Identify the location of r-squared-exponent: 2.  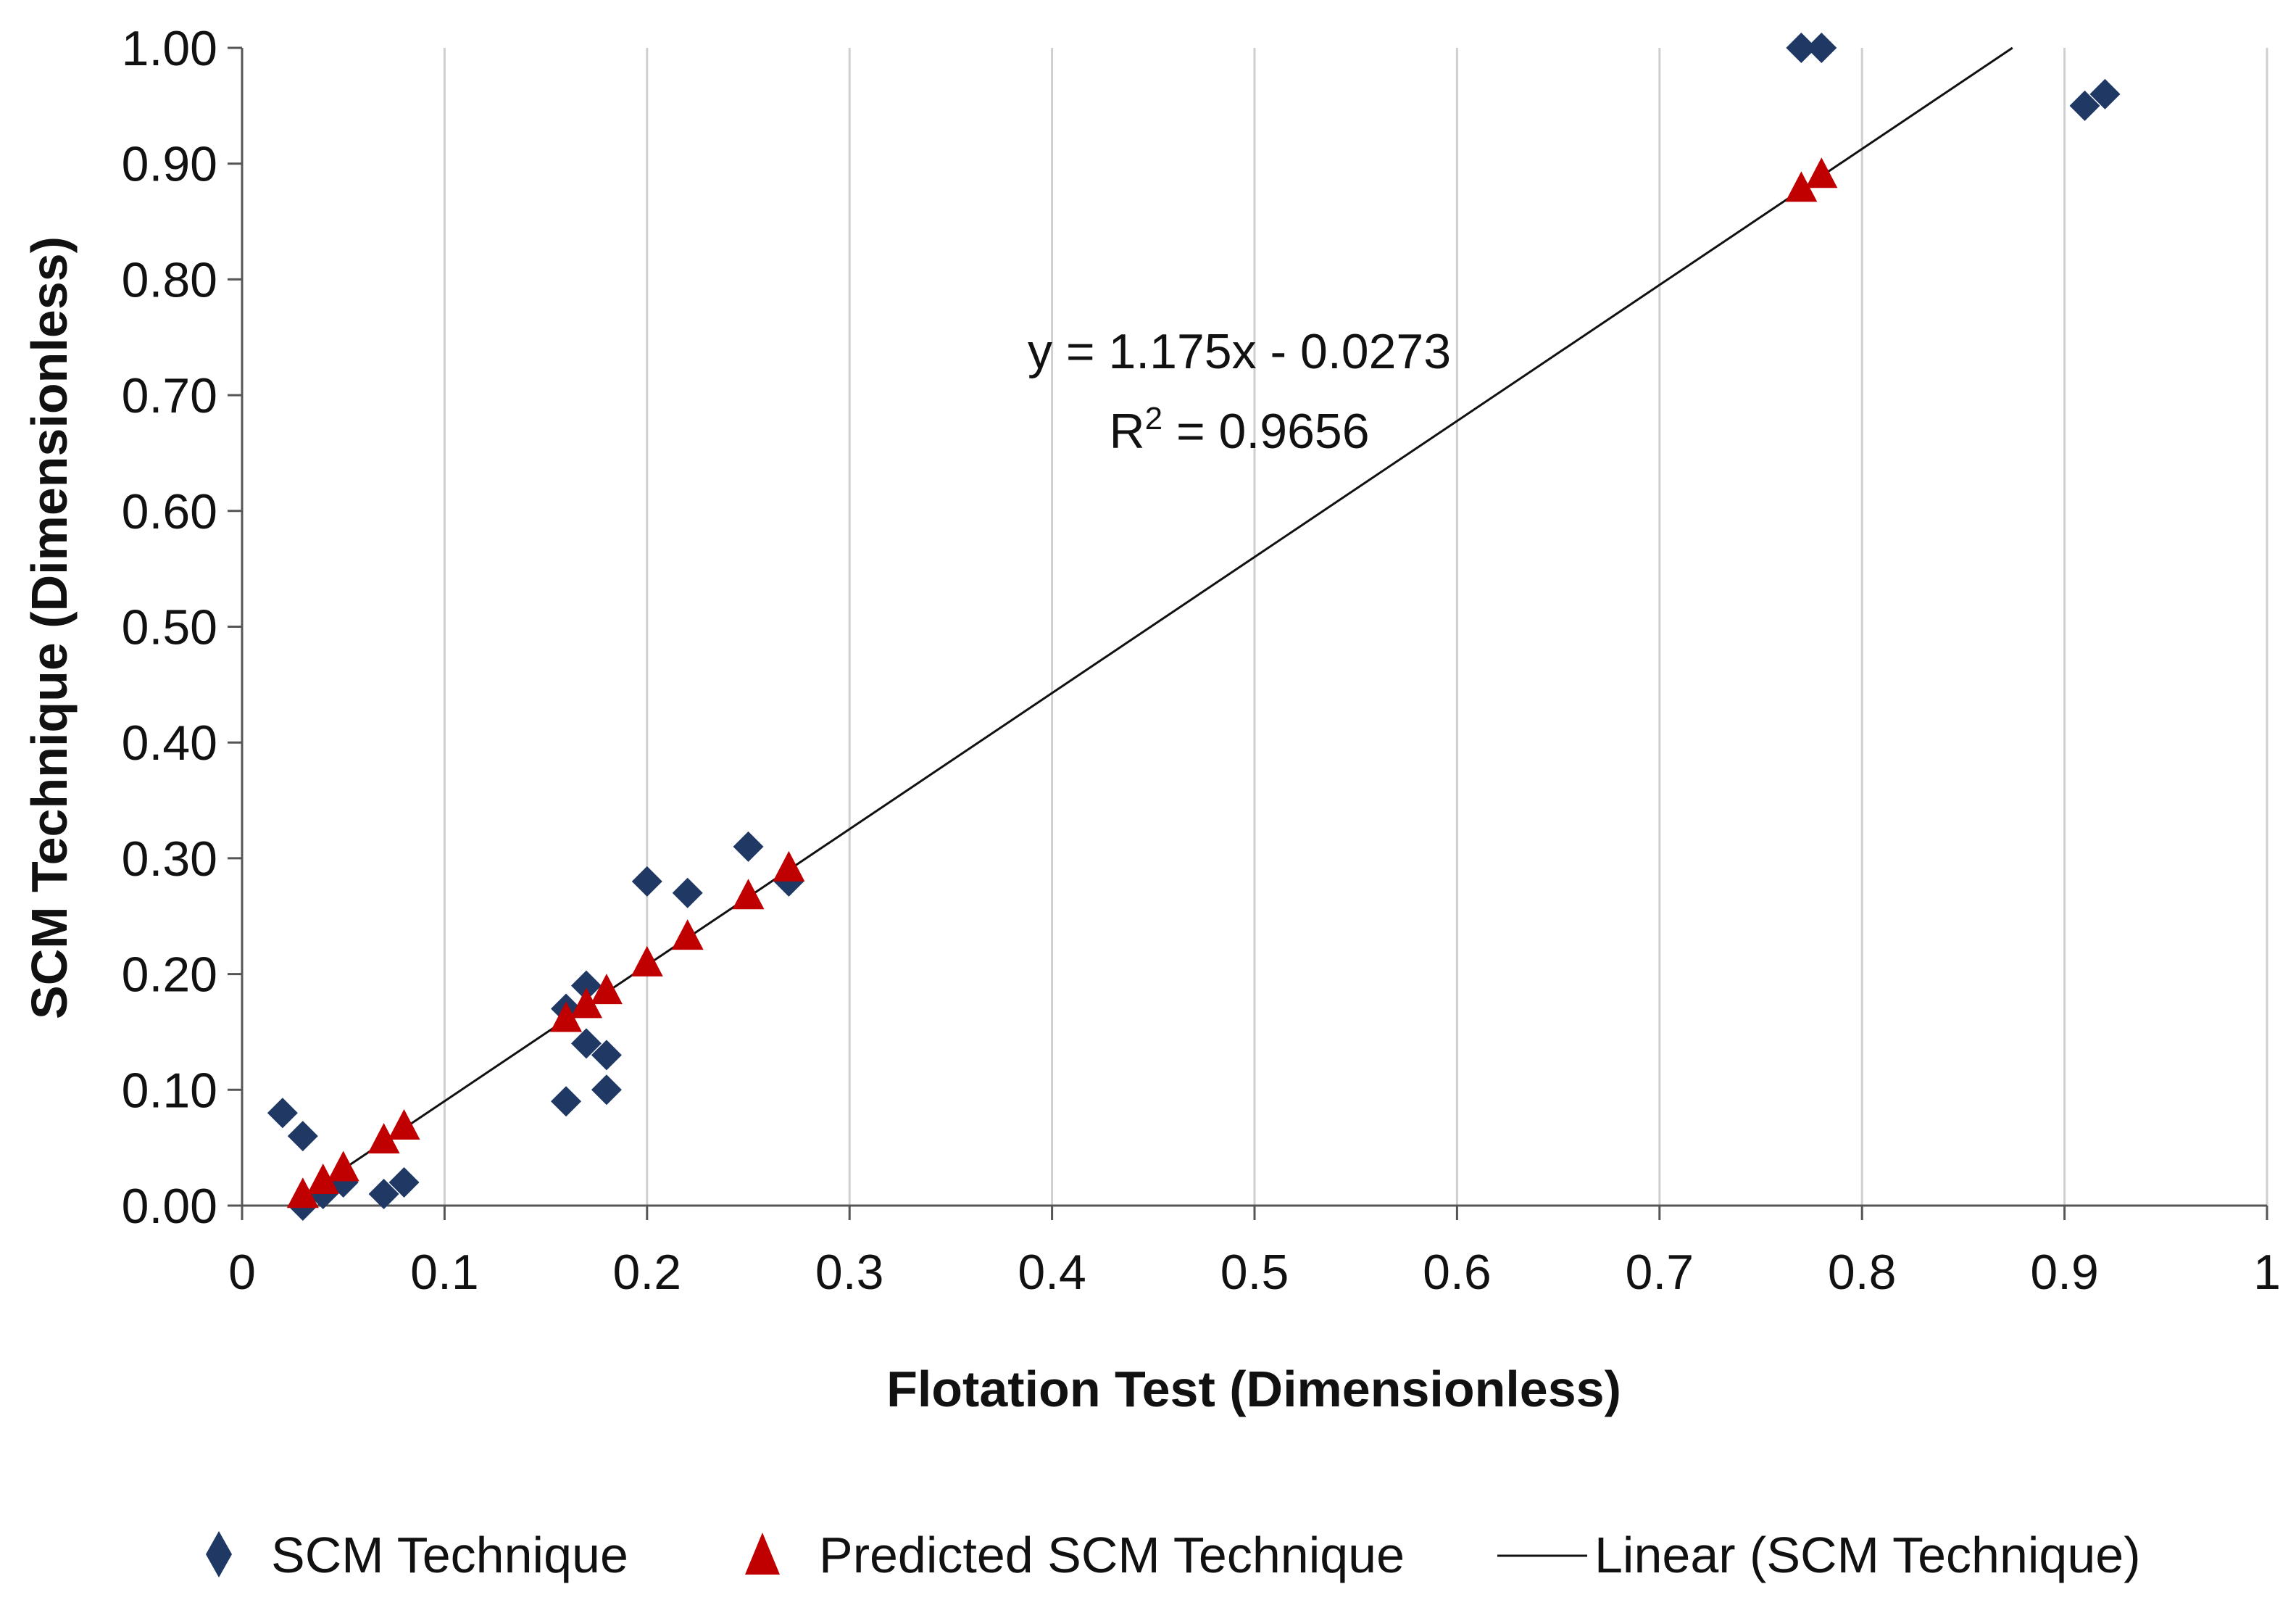
(1153, 418).